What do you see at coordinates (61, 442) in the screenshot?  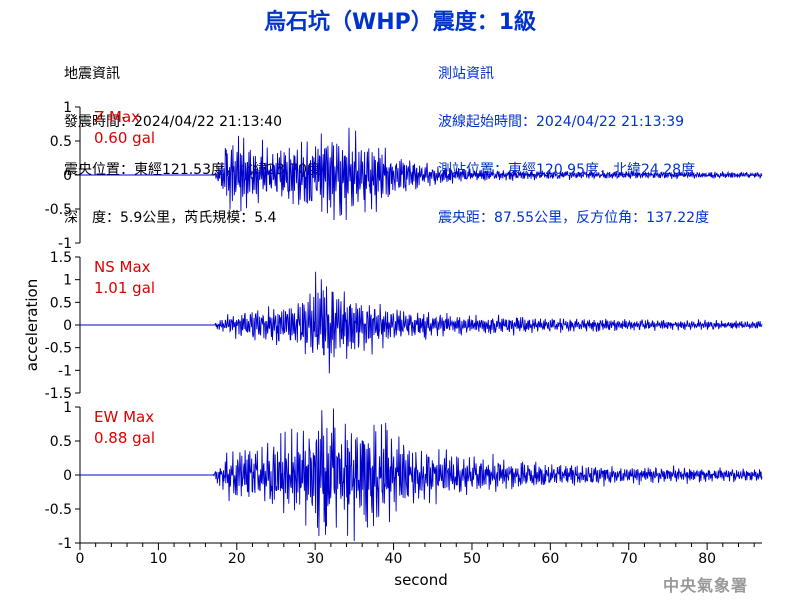 I see `y-tick-label-EW: 0.5` at bounding box center [61, 442].